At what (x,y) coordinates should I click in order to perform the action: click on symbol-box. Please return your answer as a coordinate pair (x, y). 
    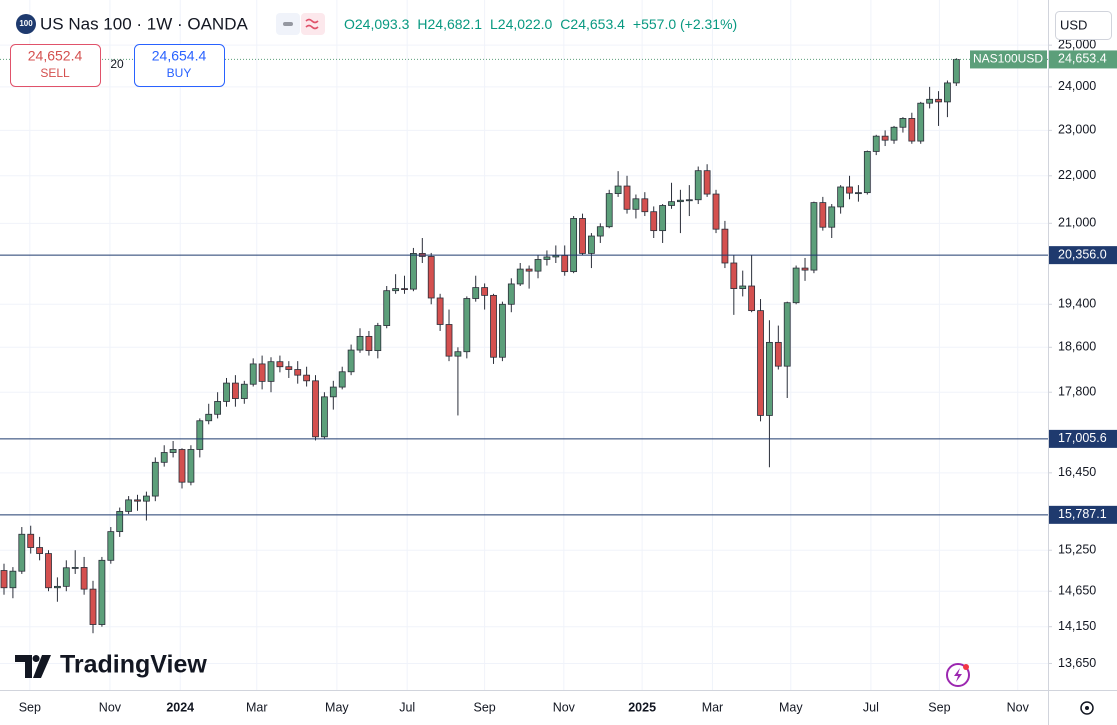
    Looking at the image, I should click on (1008, 59).